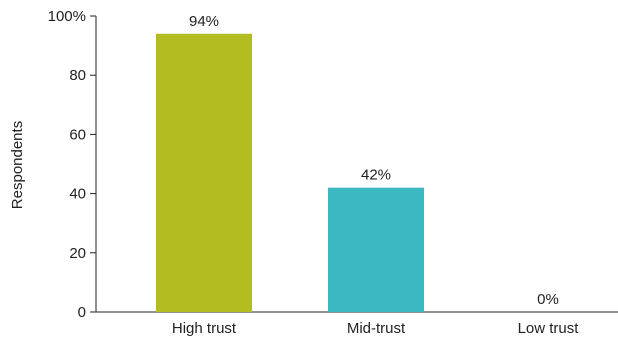  Describe the element at coordinates (17, 165) in the screenshot. I see `y-axis-label: Respondents` at that location.